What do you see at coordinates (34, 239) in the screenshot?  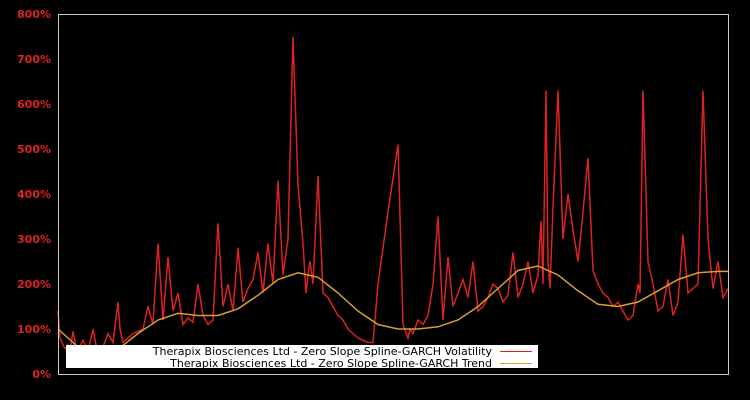 I see `y-tick-label: 300%` at bounding box center [34, 239].